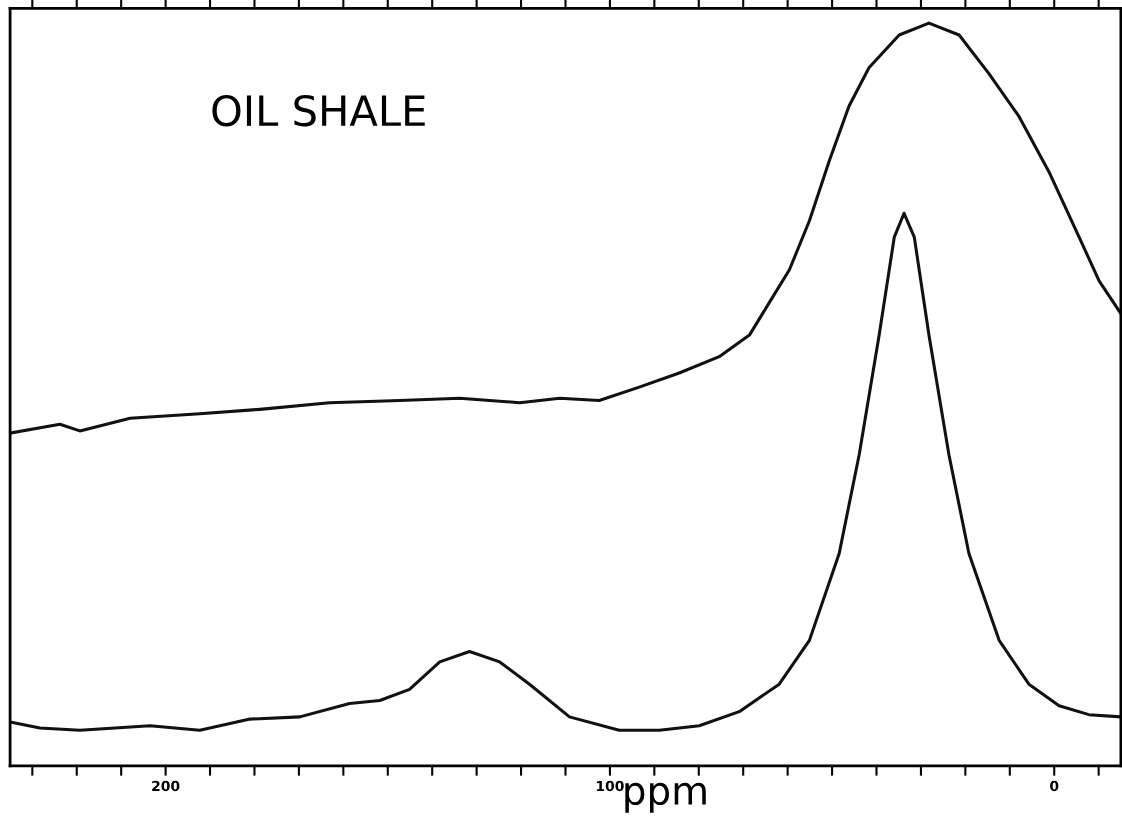  What do you see at coordinates (1054, 786) in the screenshot?
I see `x-tick-label: 0` at bounding box center [1054, 786].